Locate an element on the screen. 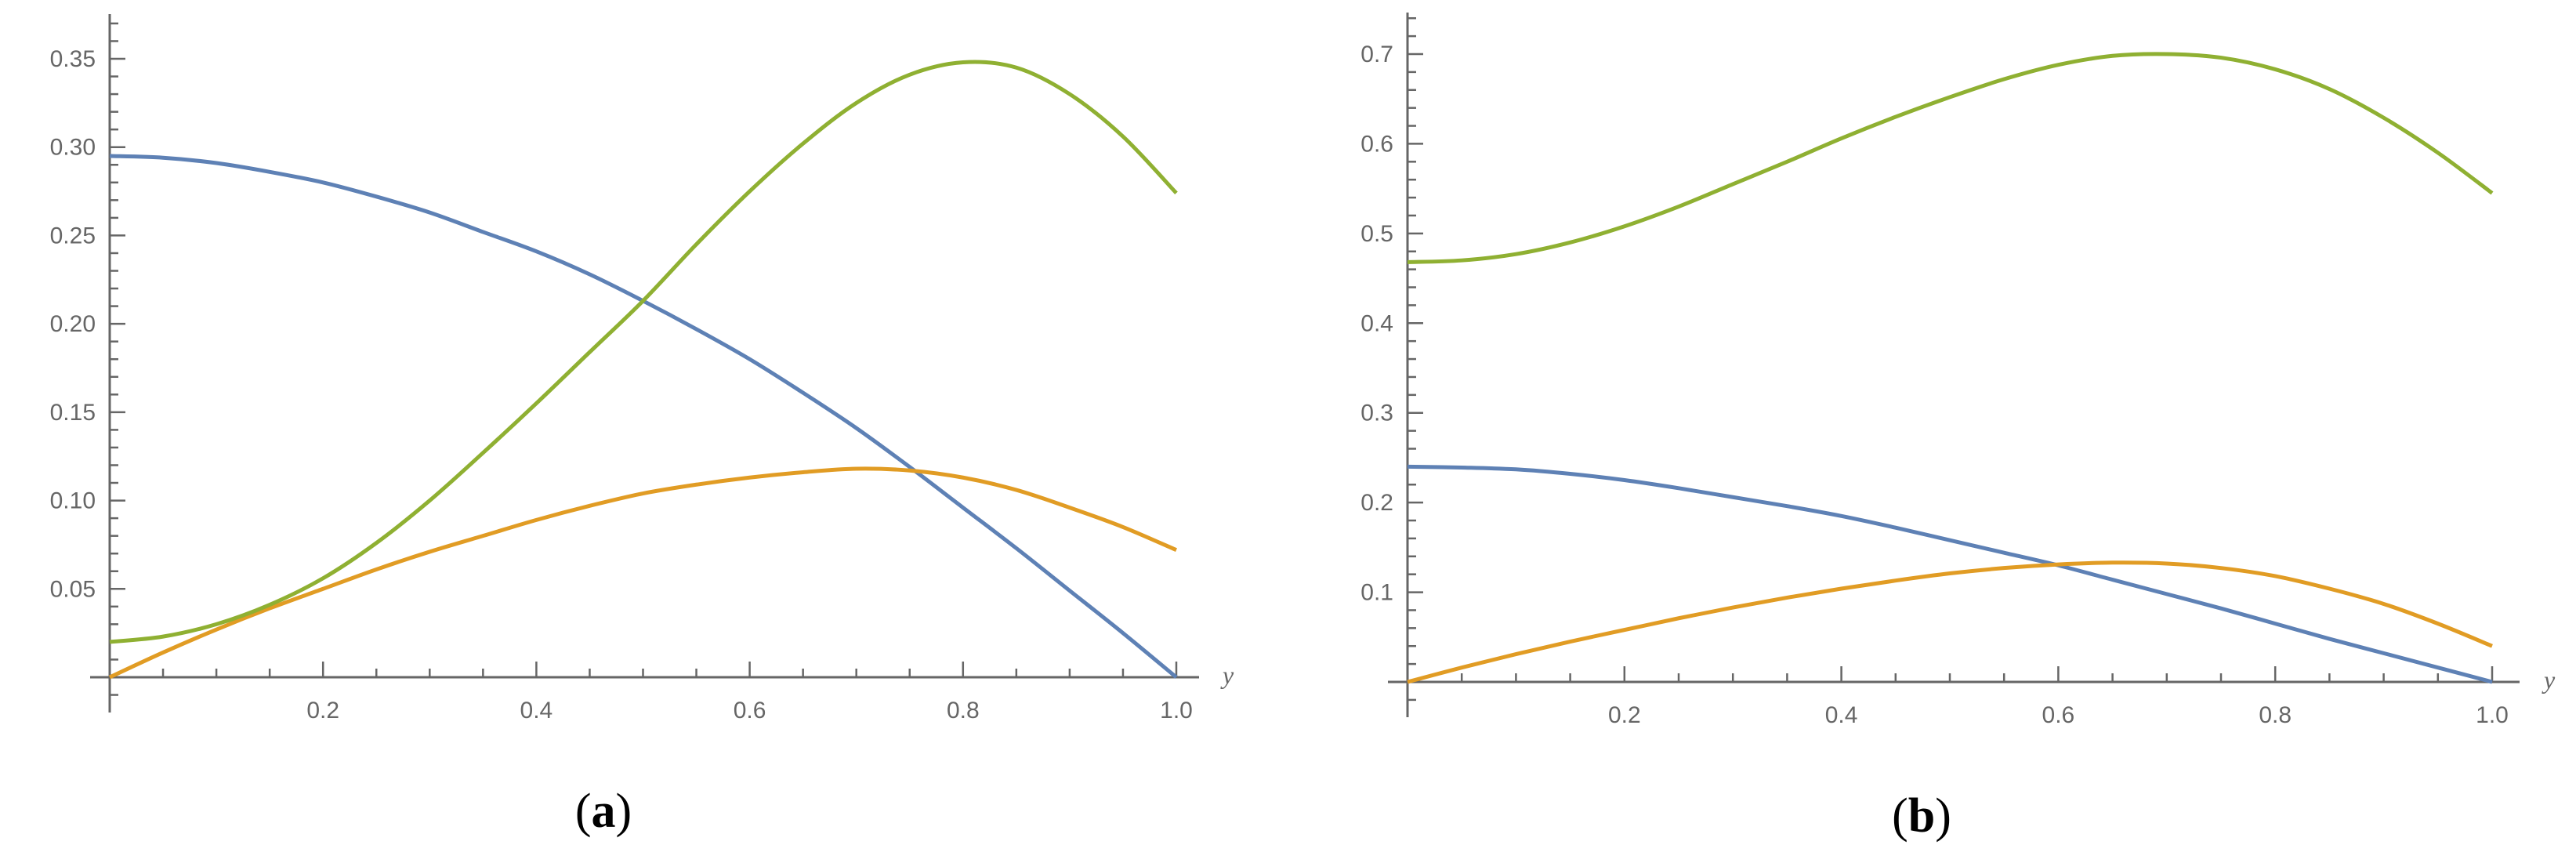 This screenshot has height=863, width=2576. y-tick-label: 0.2 is located at coordinates (1376, 503).